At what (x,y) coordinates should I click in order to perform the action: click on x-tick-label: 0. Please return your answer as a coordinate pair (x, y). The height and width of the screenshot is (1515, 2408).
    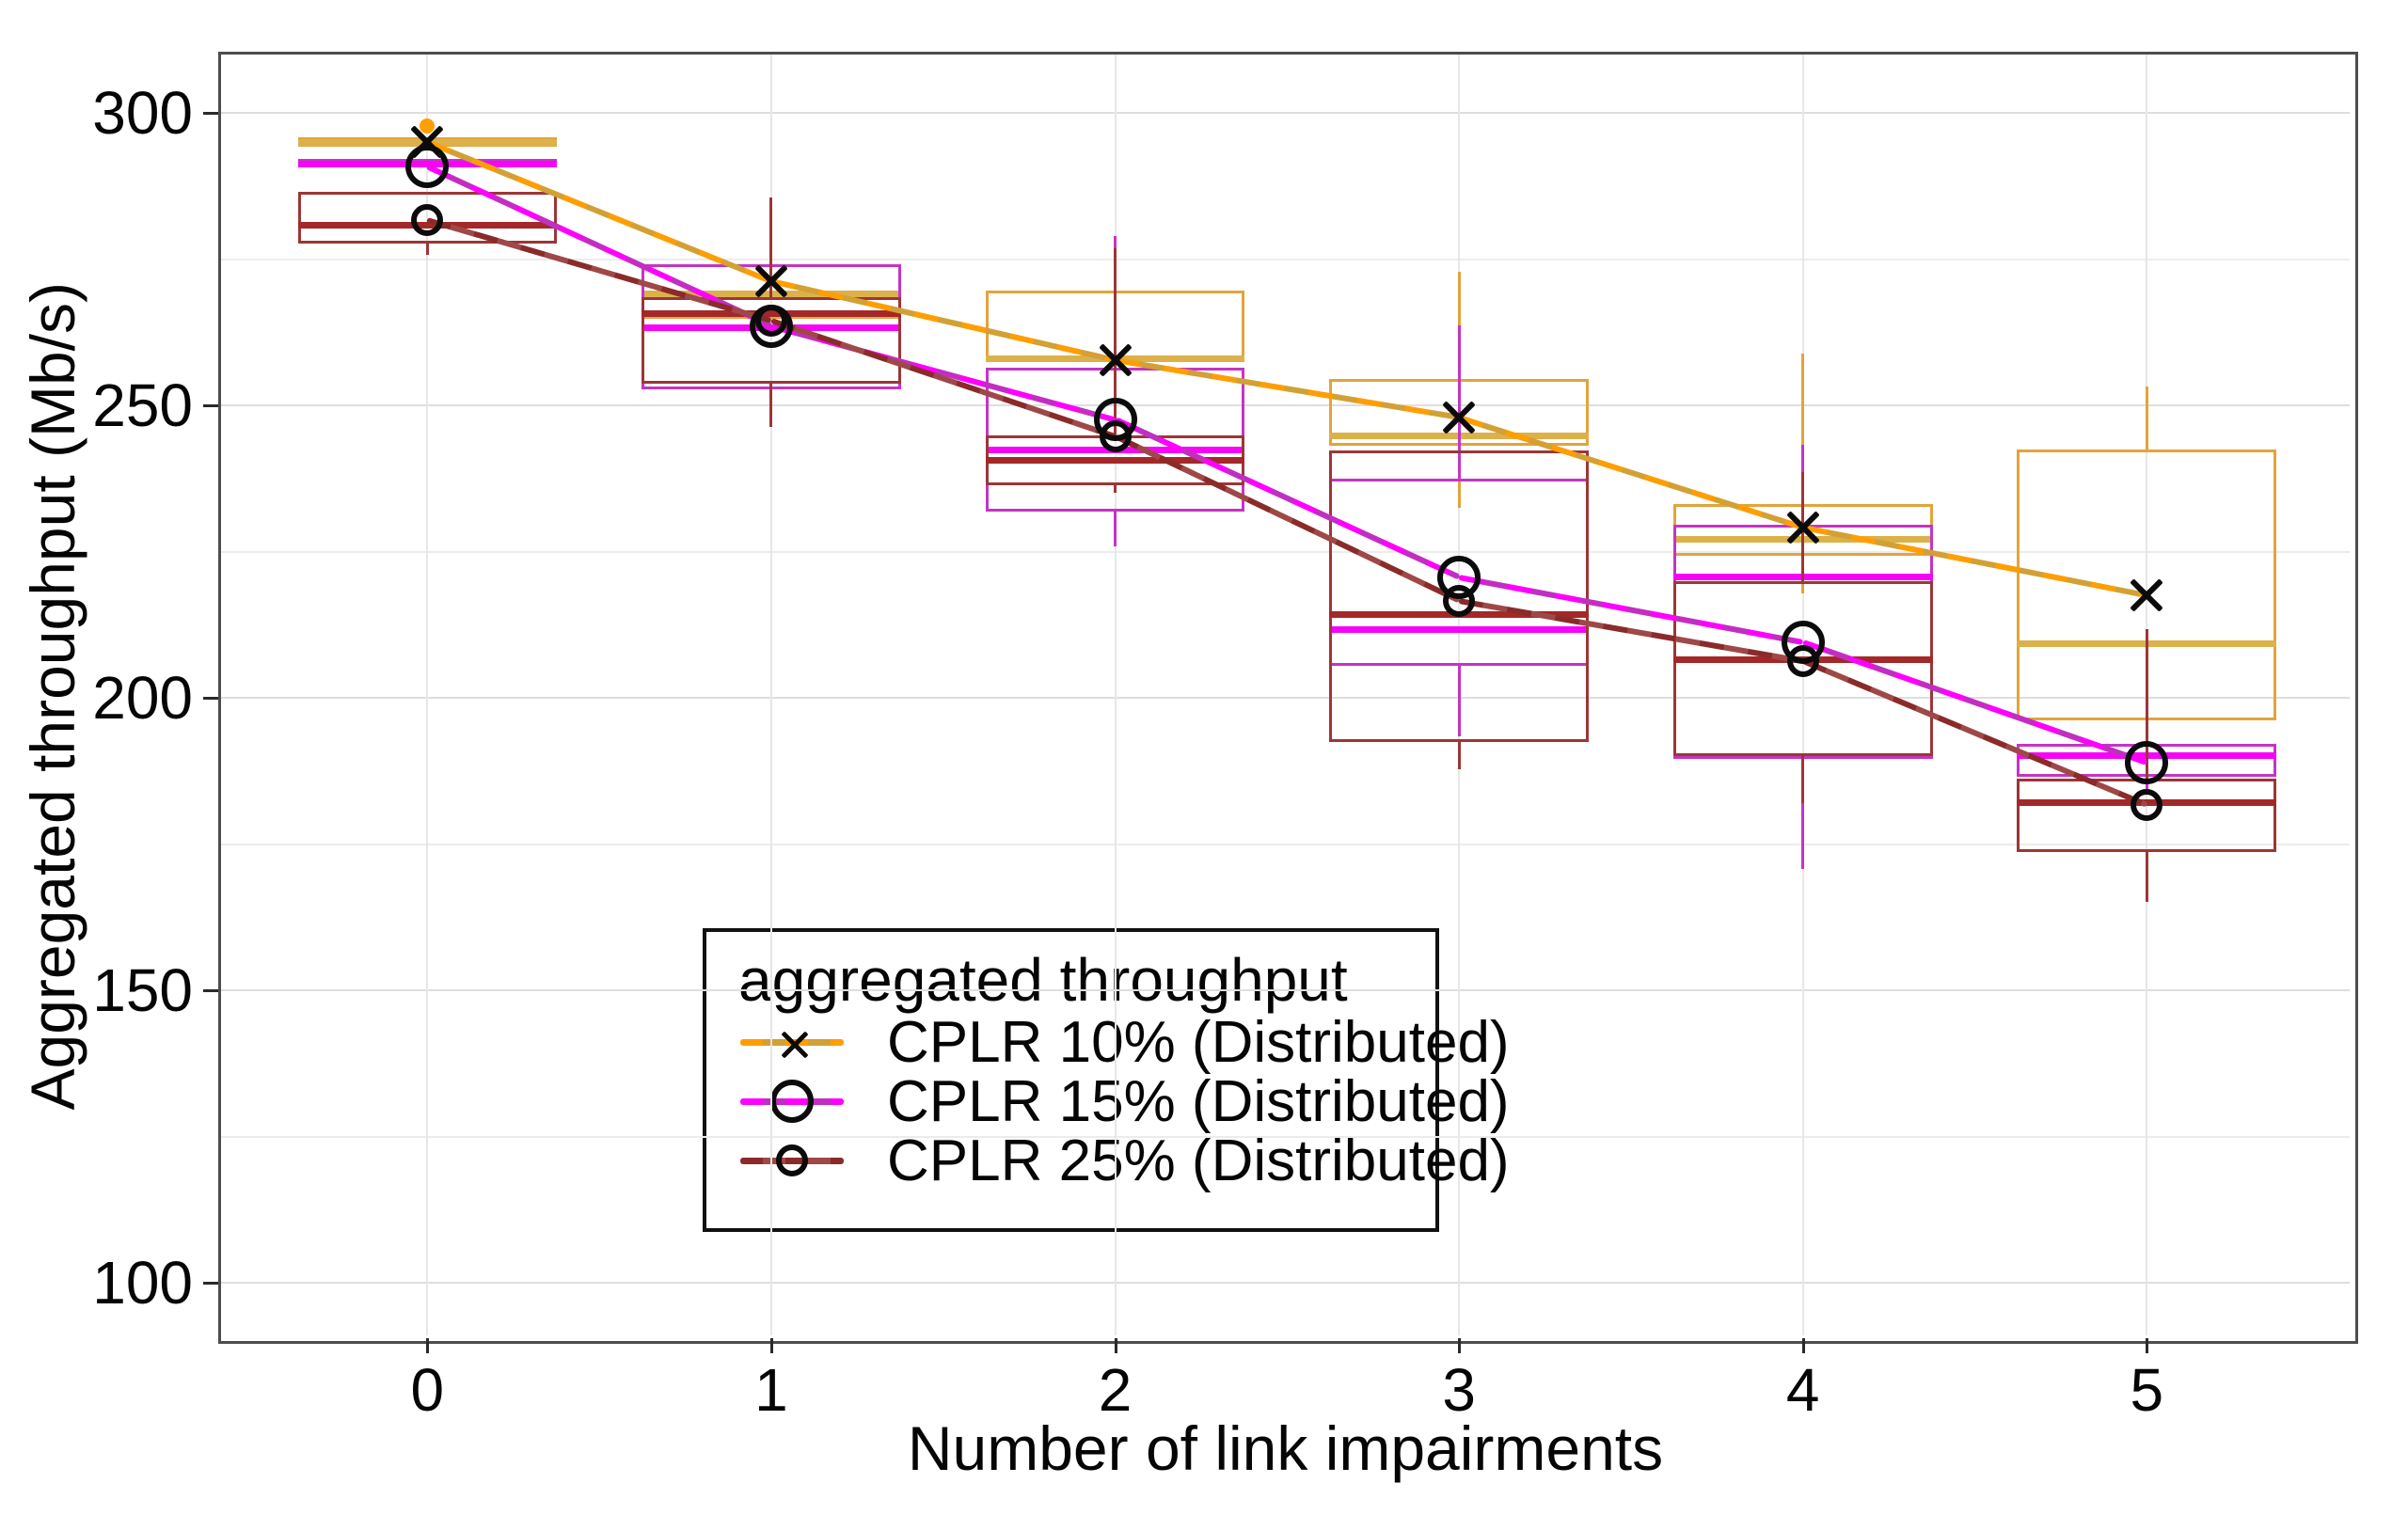
    Looking at the image, I should click on (428, 1390).